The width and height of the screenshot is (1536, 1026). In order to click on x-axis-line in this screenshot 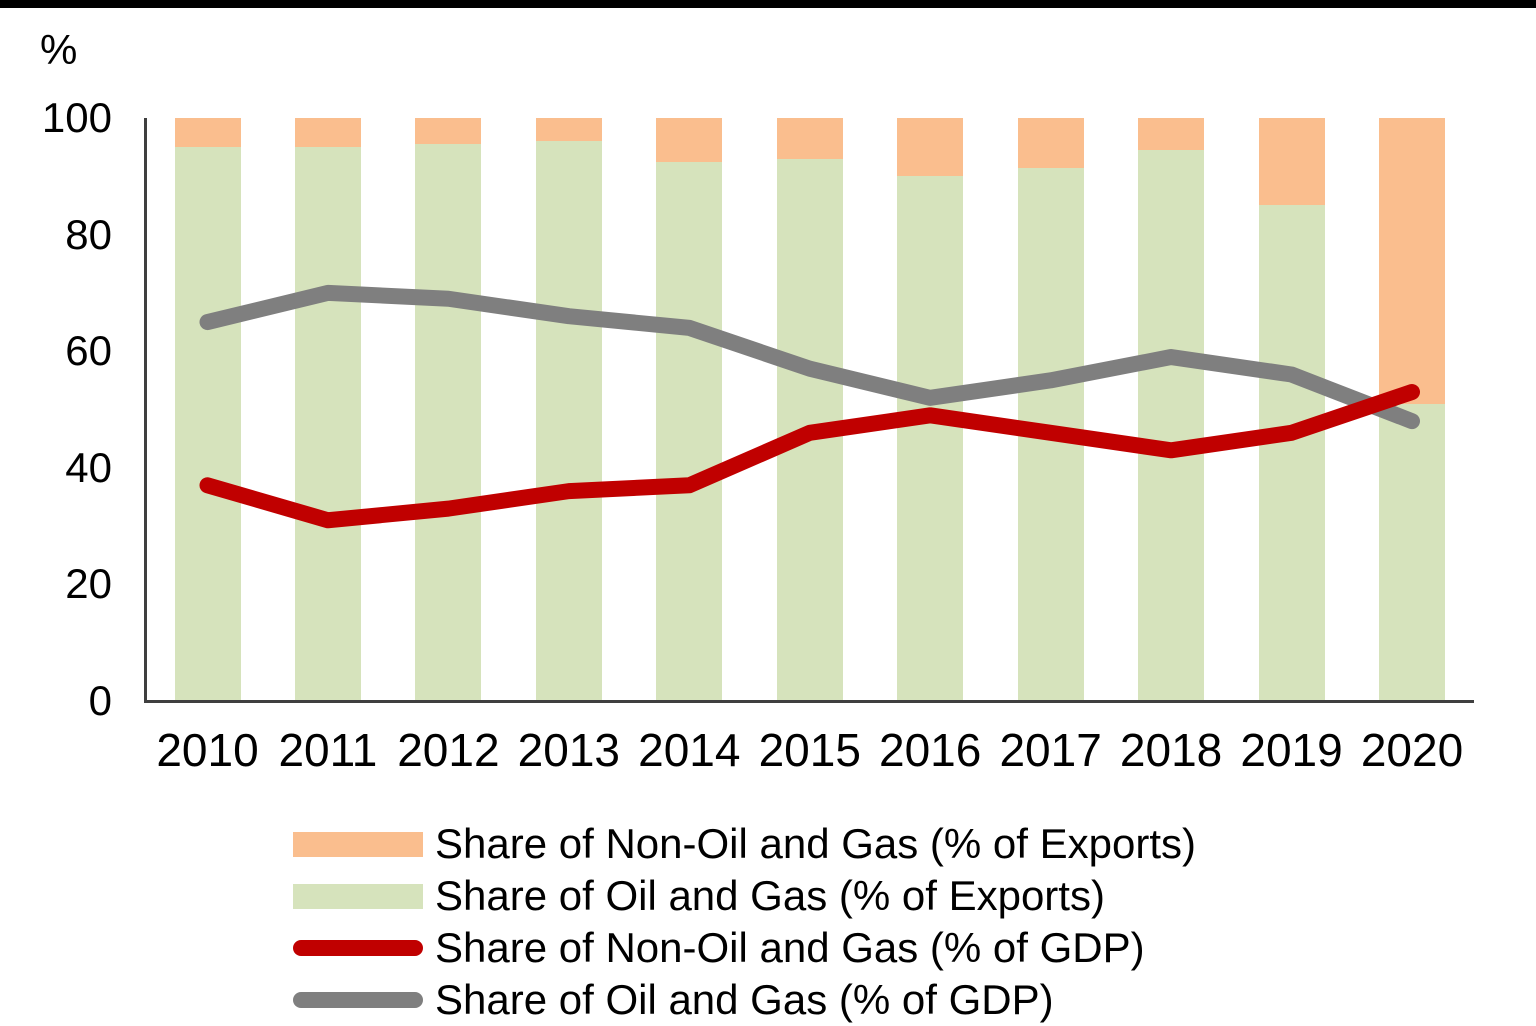, I will do `click(809, 701)`.